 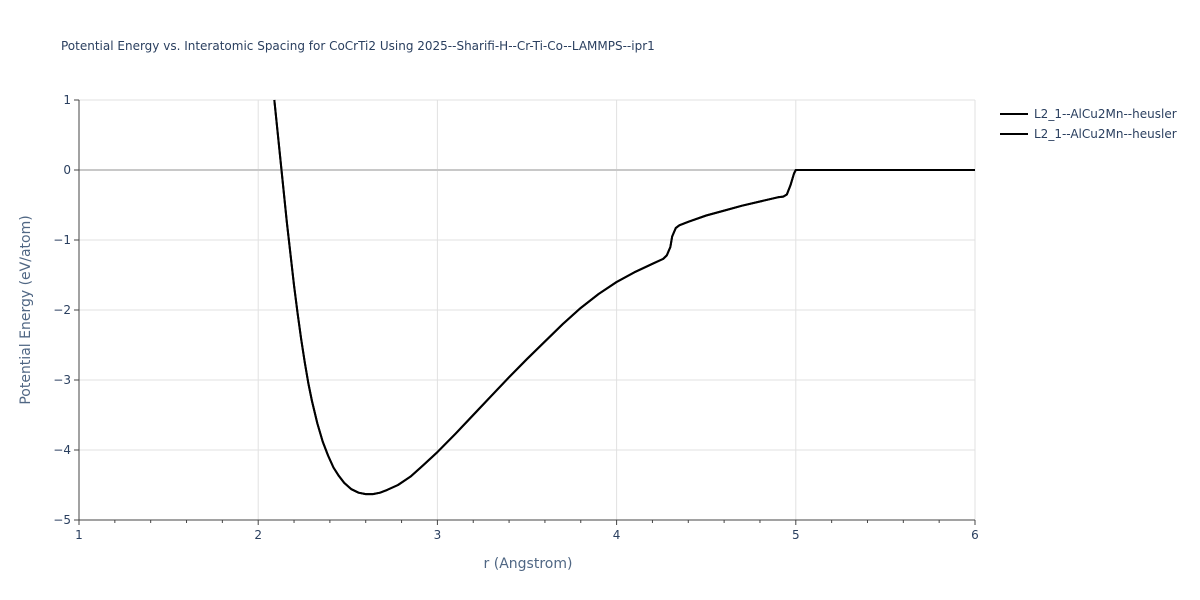 What do you see at coordinates (26, 309) in the screenshot?
I see `y-axis-title: Potential Energy (eV/atom)` at bounding box center [26, 309].